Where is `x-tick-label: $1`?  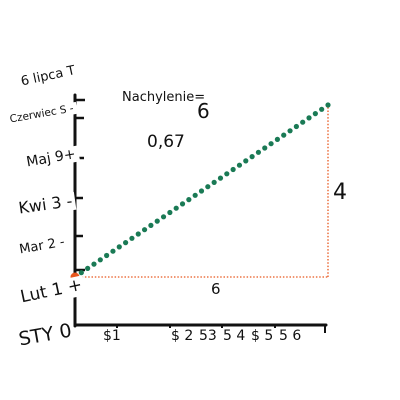
x-tick-label: $1 is located at coordinates (112, 336).